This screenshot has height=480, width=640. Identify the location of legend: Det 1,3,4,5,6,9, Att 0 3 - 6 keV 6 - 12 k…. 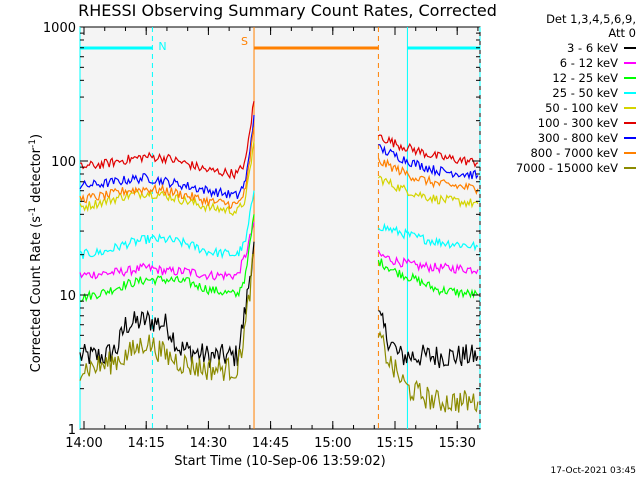
(556, 93).